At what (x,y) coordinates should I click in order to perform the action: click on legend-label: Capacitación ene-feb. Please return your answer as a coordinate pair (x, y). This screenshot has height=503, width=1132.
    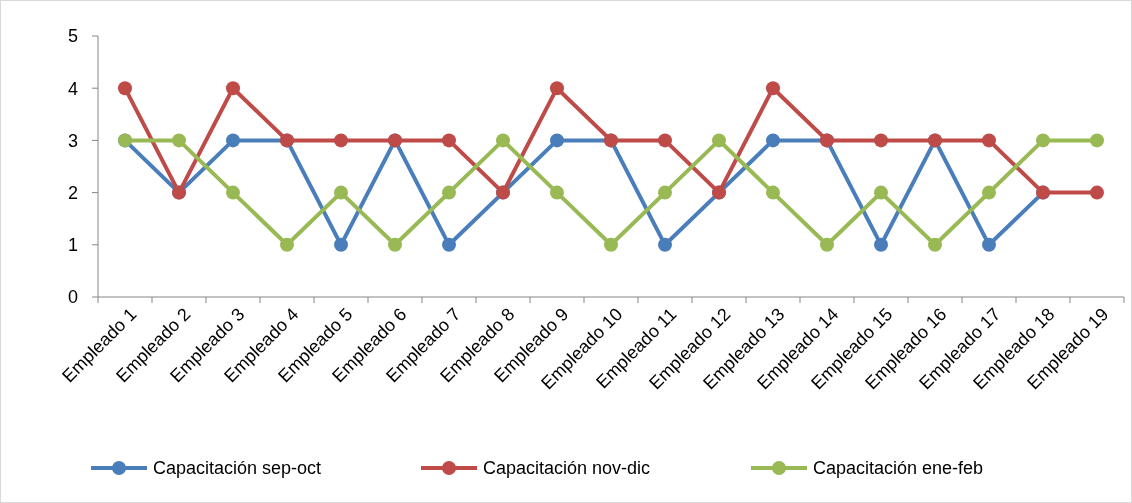
    Looking at the image, I should click on (898, 468).